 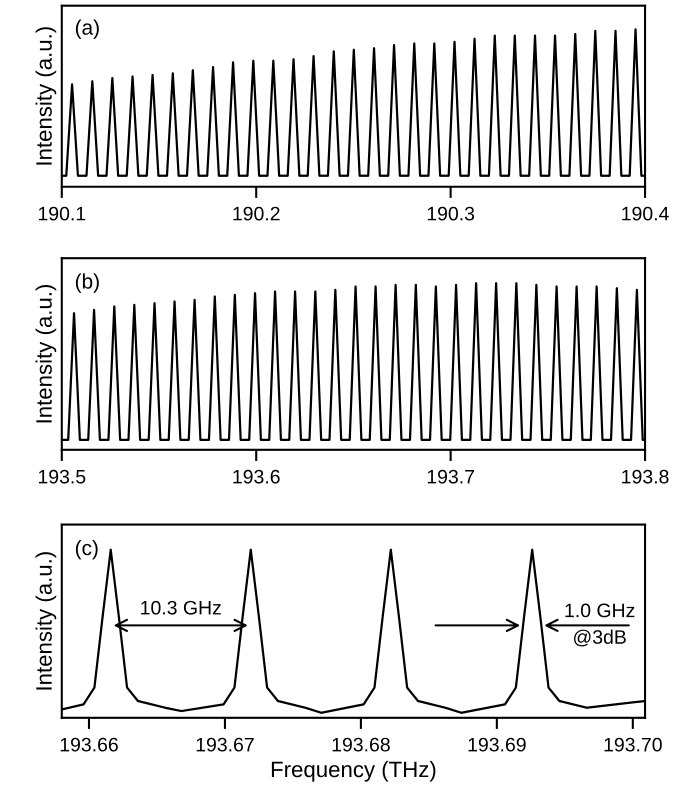 I want to click on x-tick-label: 190.3, so click(x=451, y=213).